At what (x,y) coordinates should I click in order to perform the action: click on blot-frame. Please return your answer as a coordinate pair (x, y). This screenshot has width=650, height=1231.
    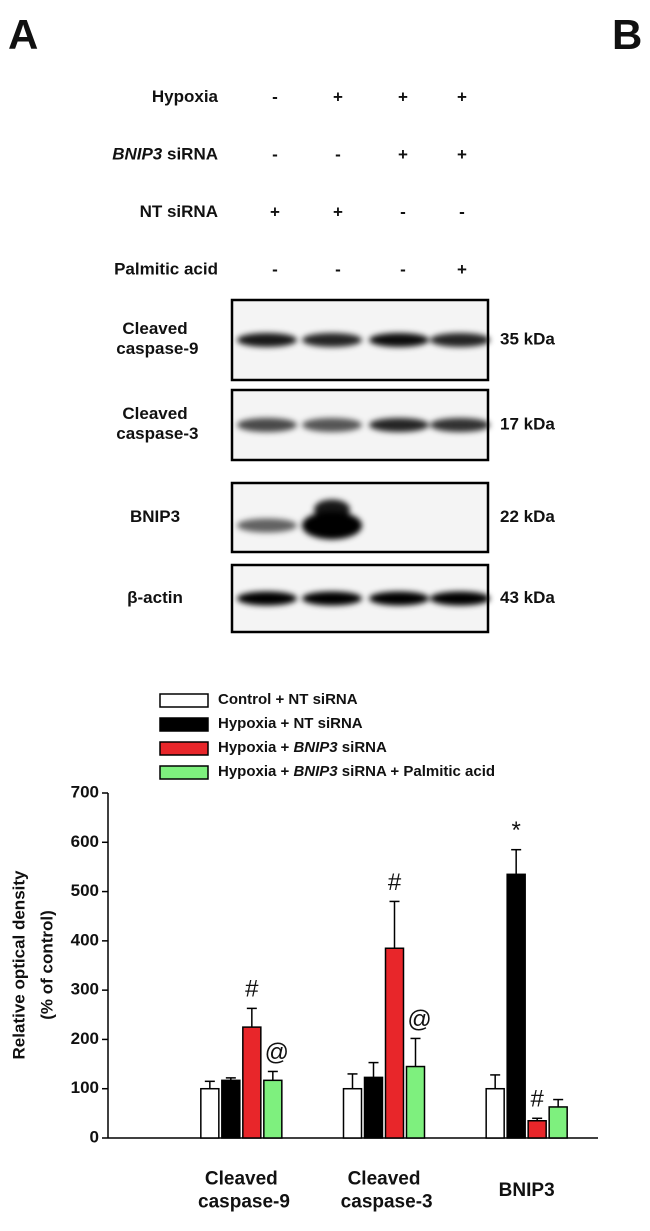
    Looking at the image, I should click on (360, 517).